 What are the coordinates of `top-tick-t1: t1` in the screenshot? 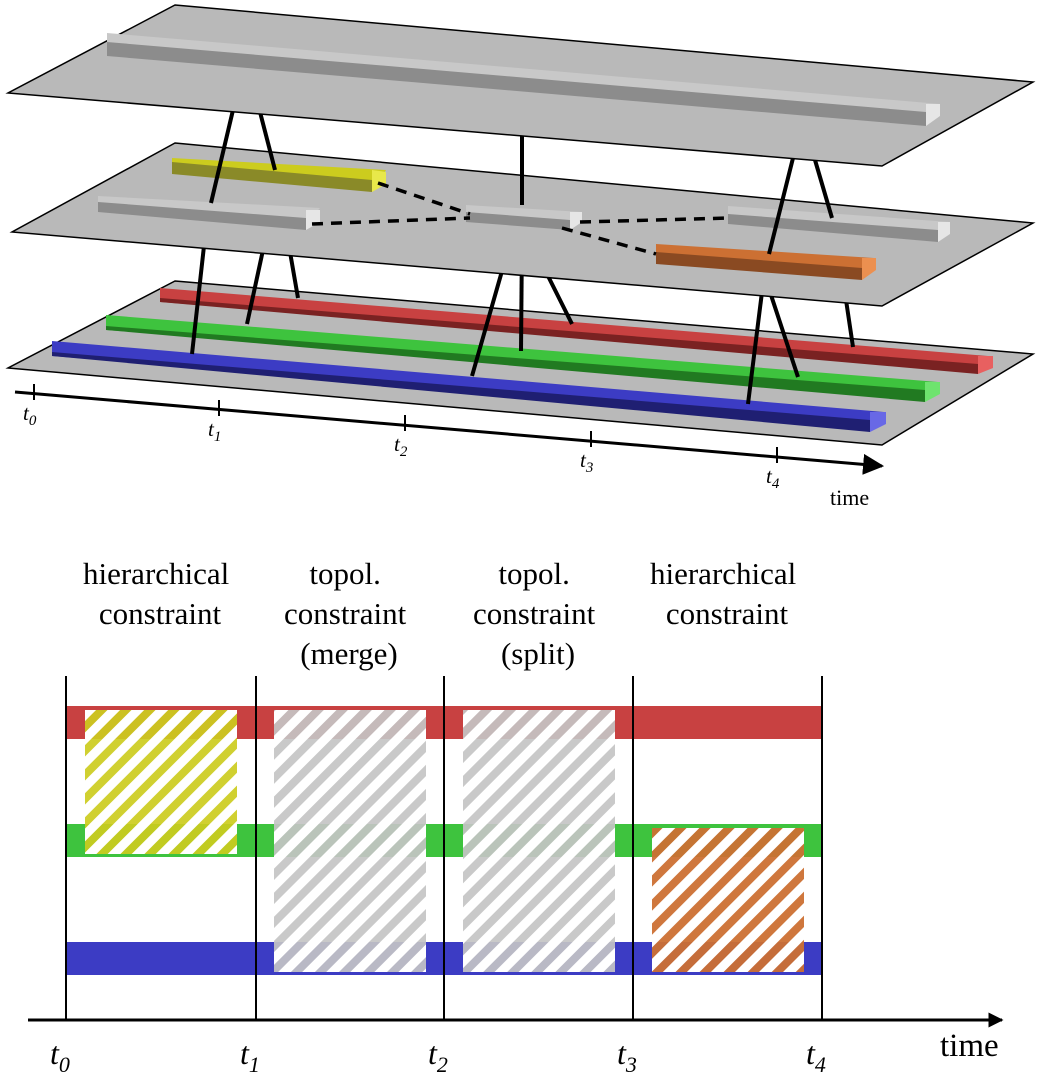 It's located at (214, 431).